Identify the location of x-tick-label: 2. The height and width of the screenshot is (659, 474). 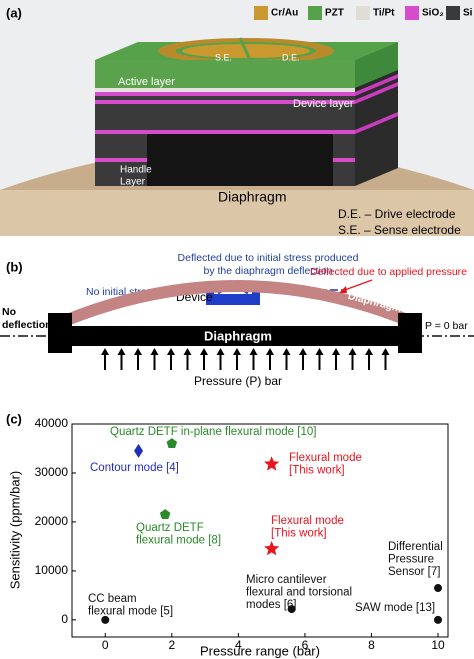
(171, 645).